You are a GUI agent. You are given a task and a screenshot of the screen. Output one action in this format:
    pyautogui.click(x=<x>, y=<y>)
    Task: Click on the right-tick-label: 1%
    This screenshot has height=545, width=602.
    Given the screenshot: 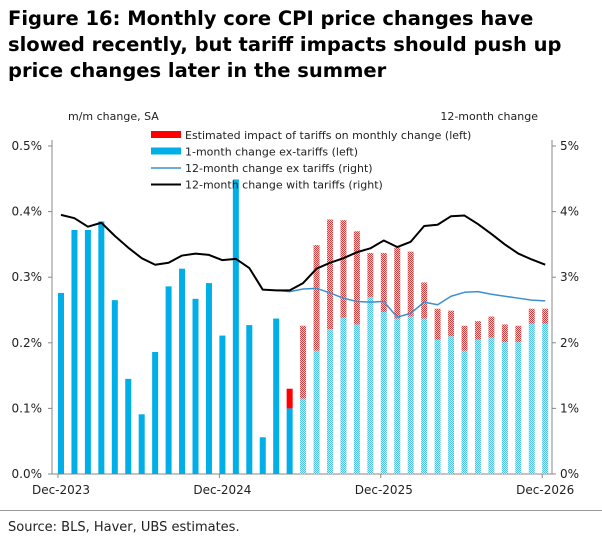 What is the action you would take?
    pyautogui.click(x=569, y=408)
    